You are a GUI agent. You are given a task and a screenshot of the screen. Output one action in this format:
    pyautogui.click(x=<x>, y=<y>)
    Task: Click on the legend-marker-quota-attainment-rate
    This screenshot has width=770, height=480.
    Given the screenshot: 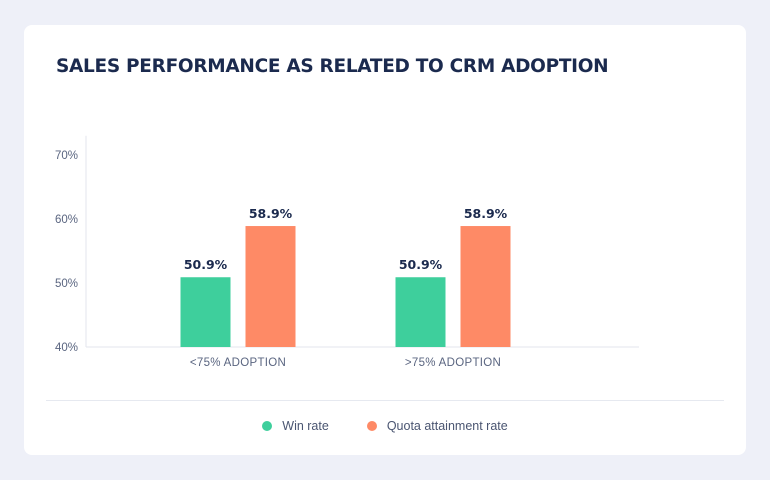 What is the action you would take?
    pyautogui.click(x=371, y=426)
    